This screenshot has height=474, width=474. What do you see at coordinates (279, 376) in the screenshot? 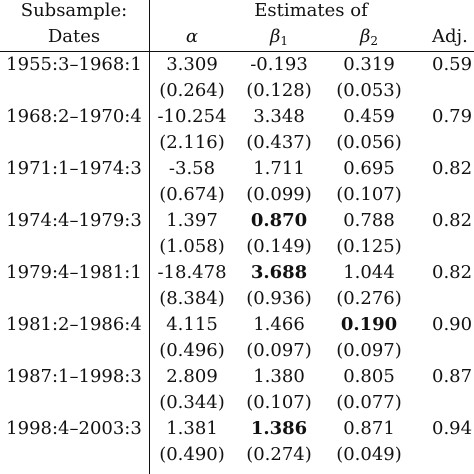
I see `beta1-estimate: 1.380` at bounding box center [279, 376].